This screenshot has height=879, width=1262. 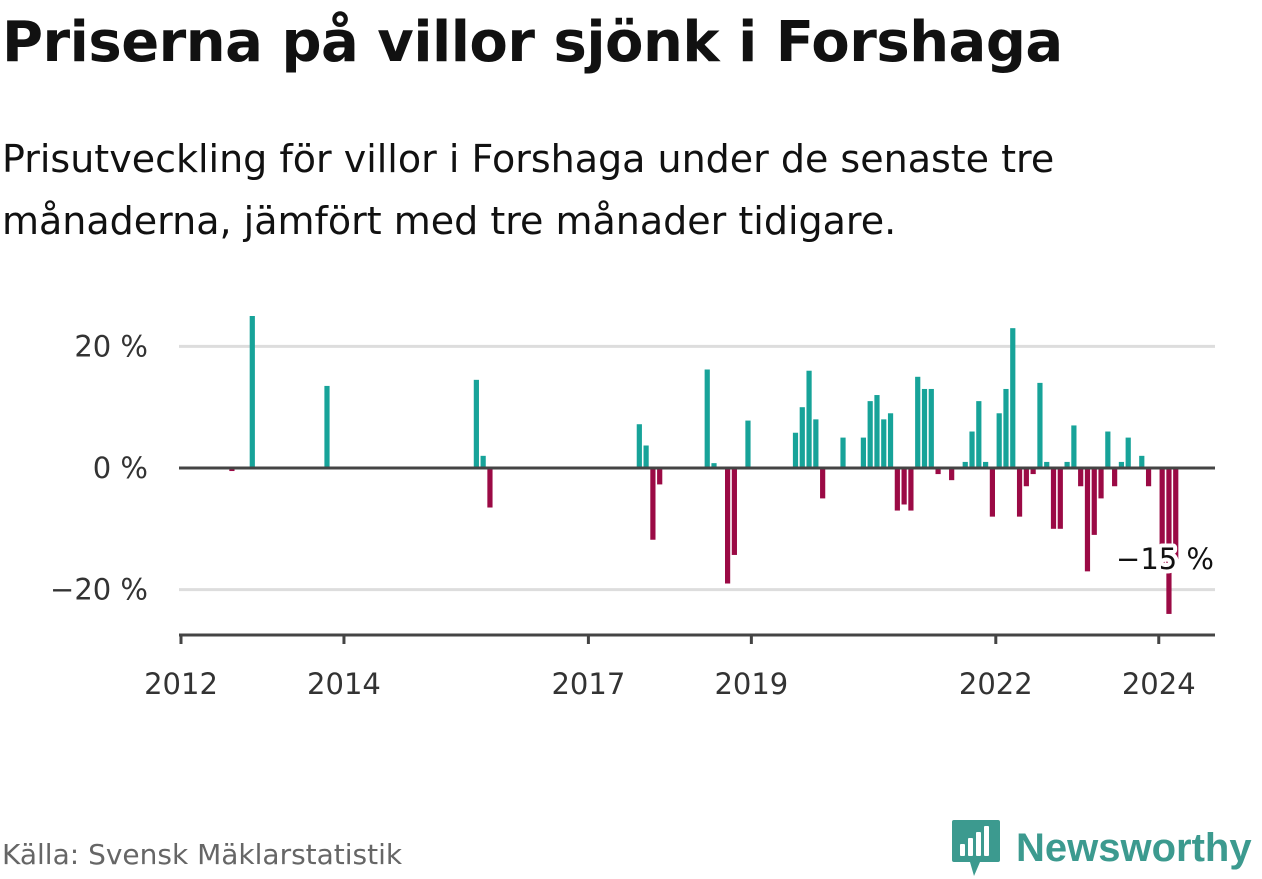 I want to click on source-note: Källa: Svensk Mäklarstatistik, so click(x=202, y=854).